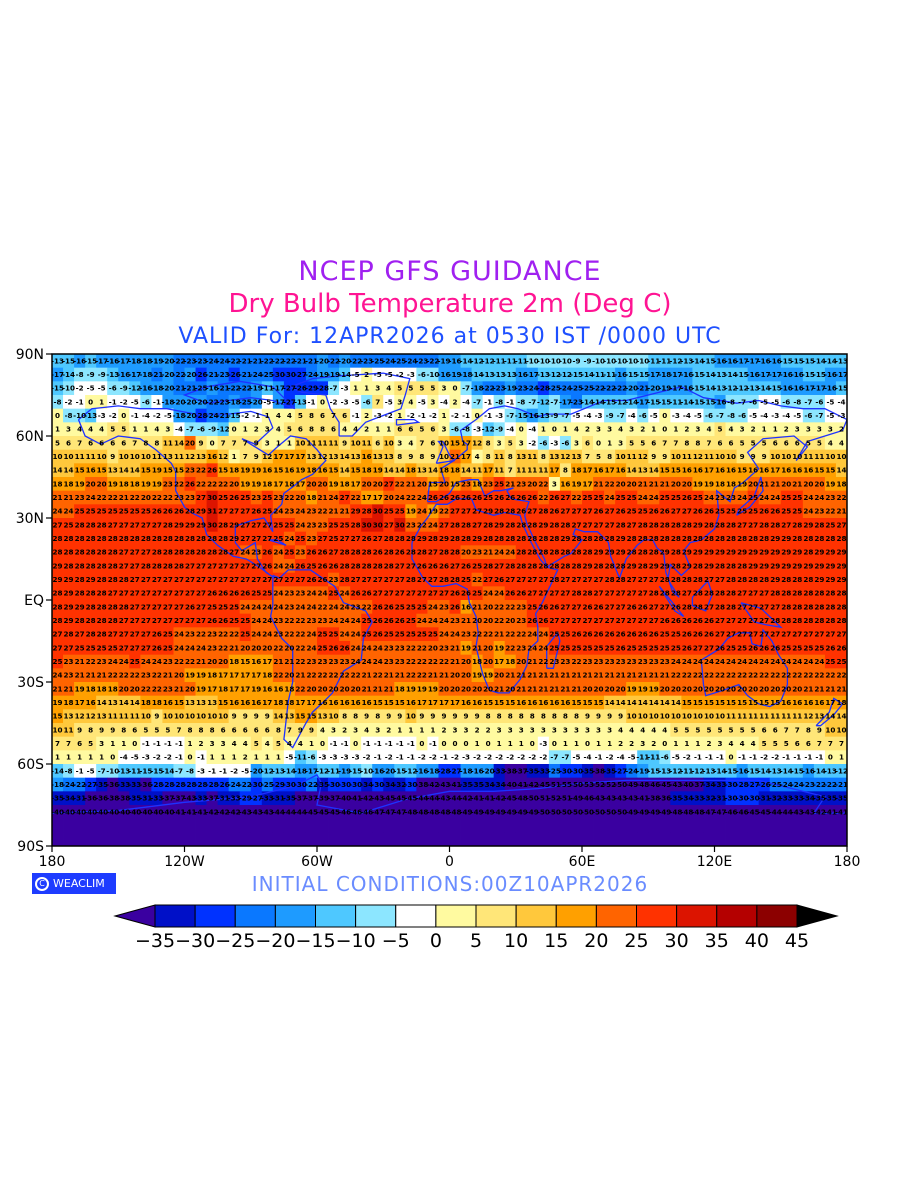 This screenshot has height=1200, width=900. I want to click on grid-value: -46, so click(587, 798).